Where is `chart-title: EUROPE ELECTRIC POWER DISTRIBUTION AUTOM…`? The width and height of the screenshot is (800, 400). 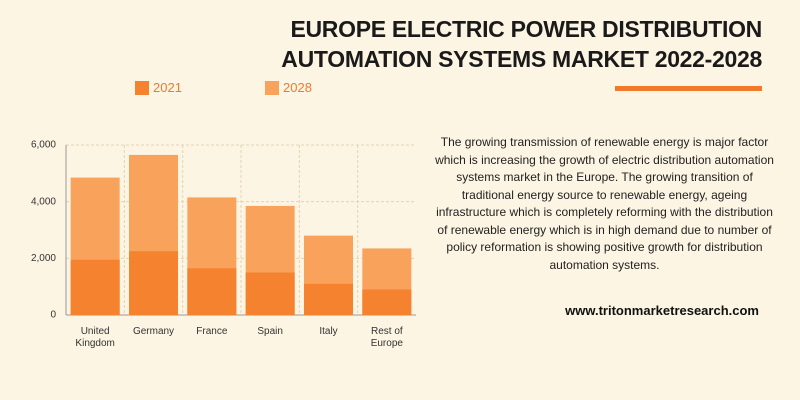
chart-title: EUROPE ELECTRIC POWER DISTRIBUTION AUTOM… is located at coordinates (521, 44).